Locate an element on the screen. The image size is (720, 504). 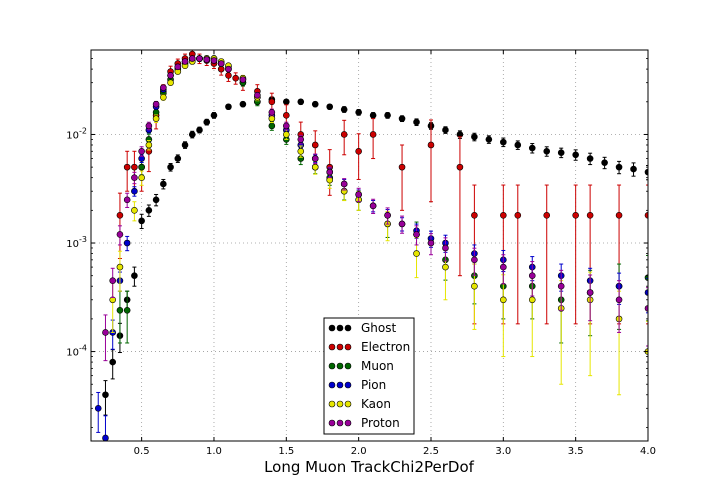
legend-box is located at coordinates (369, 376).